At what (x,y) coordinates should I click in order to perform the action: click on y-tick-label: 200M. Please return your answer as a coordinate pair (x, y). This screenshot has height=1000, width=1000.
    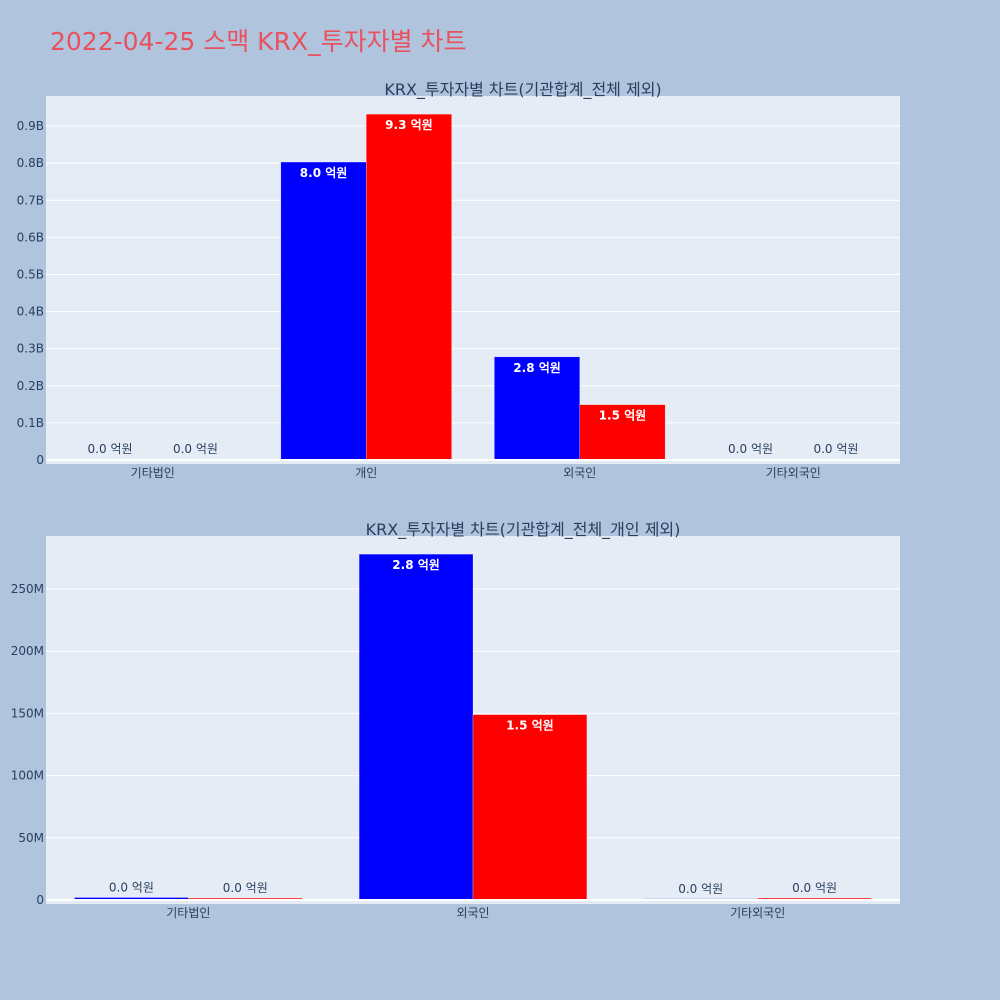
    Looking at the image, I should click on (27, 651).